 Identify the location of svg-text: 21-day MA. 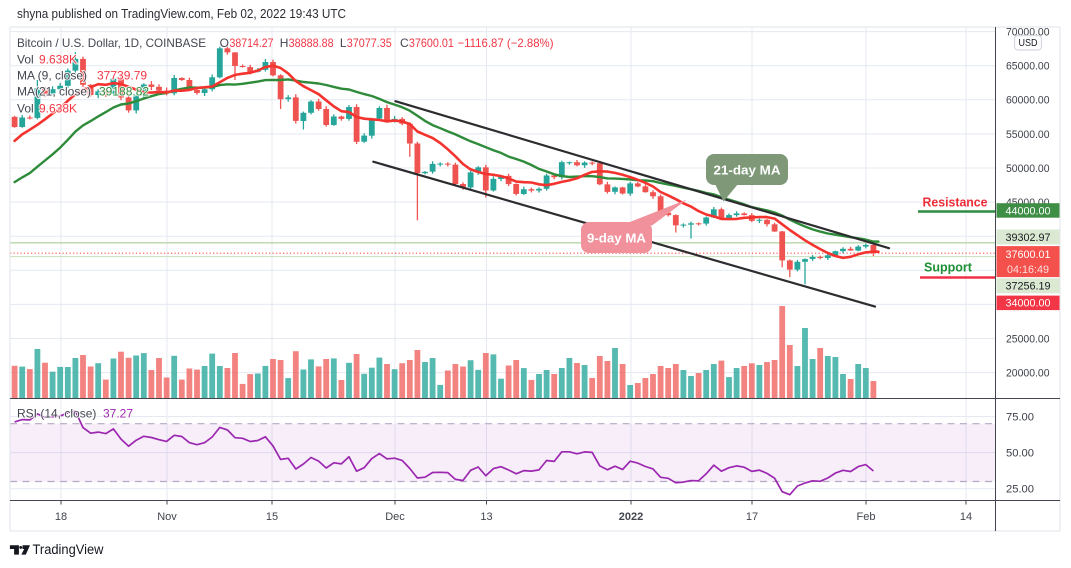
(748, 170).